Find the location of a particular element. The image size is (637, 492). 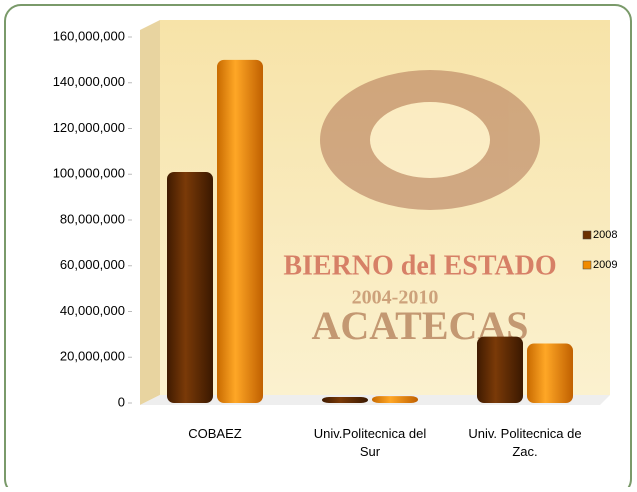

y-tick-label: 20,000,000 is located at coordinates (92, 356).